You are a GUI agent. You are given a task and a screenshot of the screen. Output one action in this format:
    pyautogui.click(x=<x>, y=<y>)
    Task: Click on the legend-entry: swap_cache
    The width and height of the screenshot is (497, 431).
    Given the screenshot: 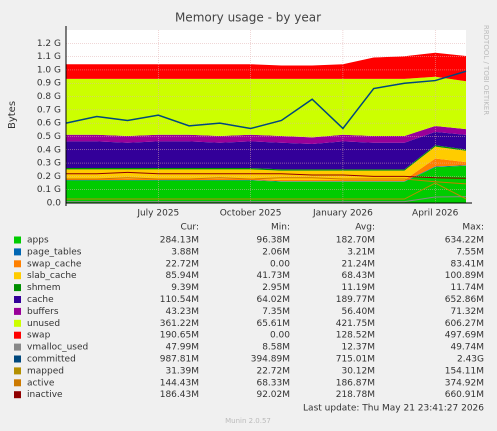 What is the action you would take?
    pyautogui.click(x=54, y=264)
    